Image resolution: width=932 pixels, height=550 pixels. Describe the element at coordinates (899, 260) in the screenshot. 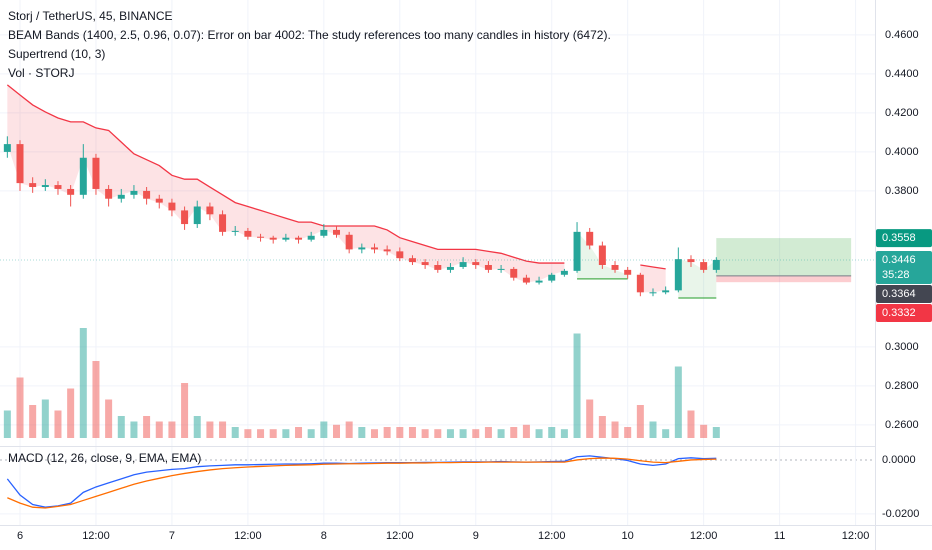

I see `price-label: 0.3446` at that location.